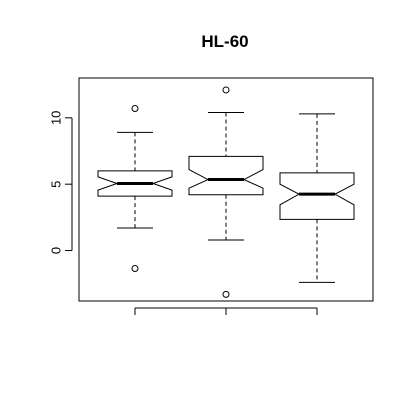  I want to click on y-tick-label: 10, so click(56, 118).